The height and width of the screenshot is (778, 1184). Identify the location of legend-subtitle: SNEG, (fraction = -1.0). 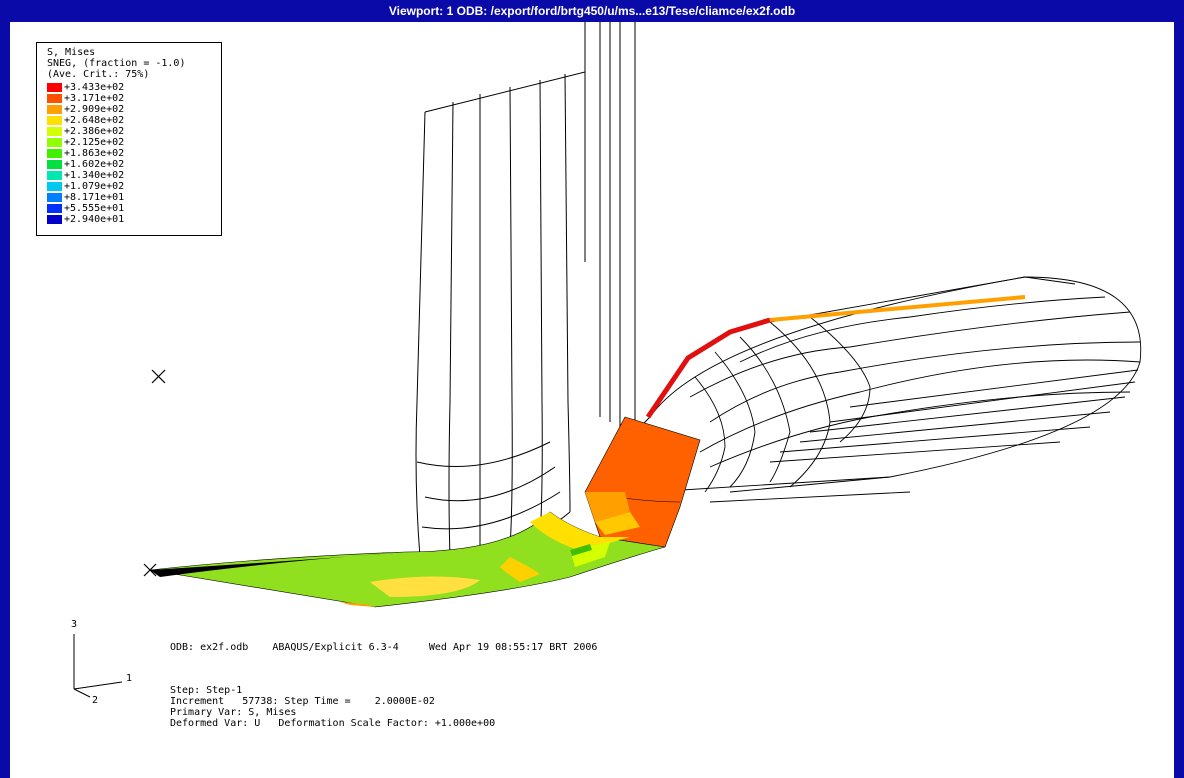
(116, 63).